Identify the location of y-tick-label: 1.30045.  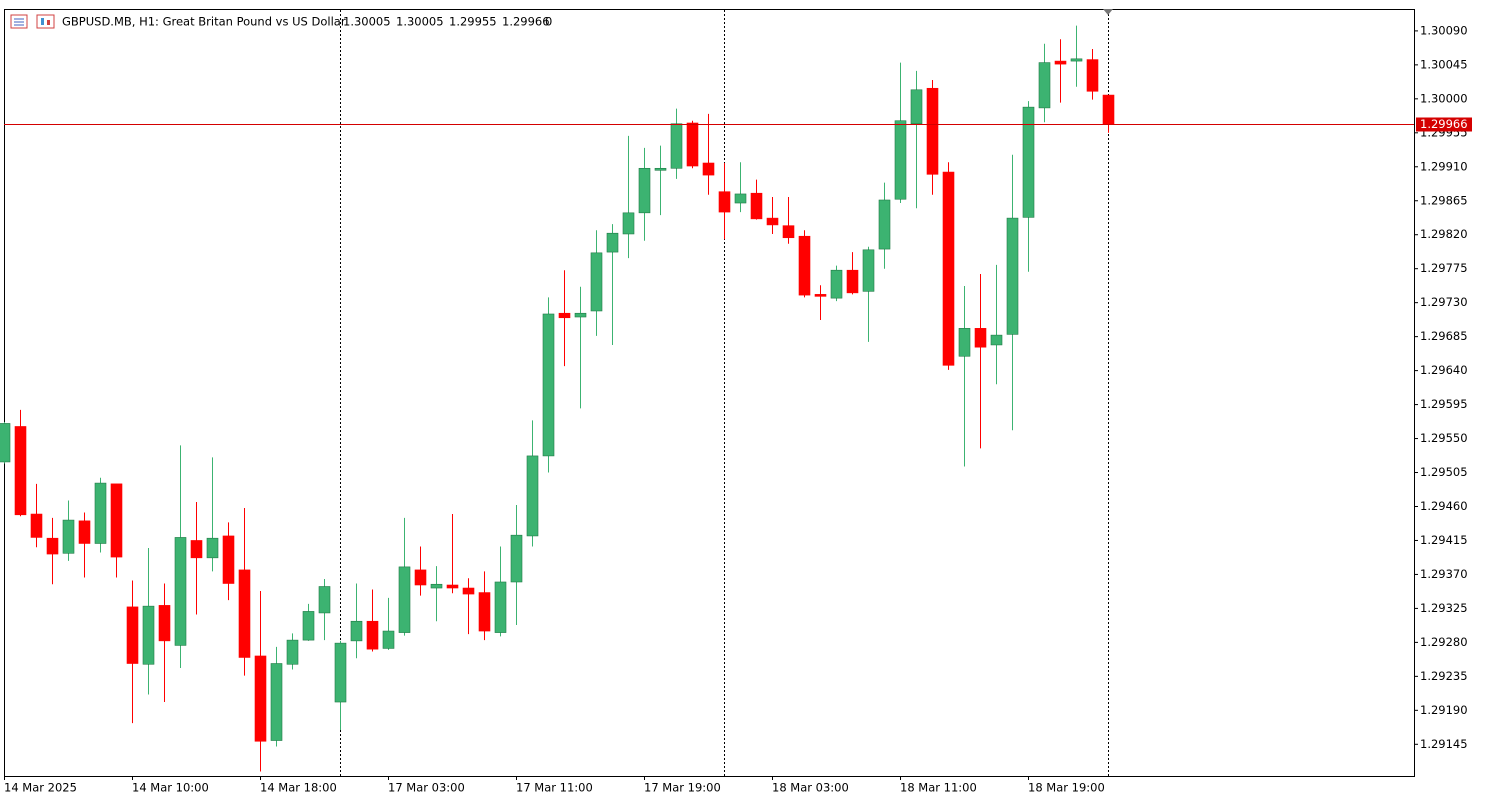
(1444, 64).